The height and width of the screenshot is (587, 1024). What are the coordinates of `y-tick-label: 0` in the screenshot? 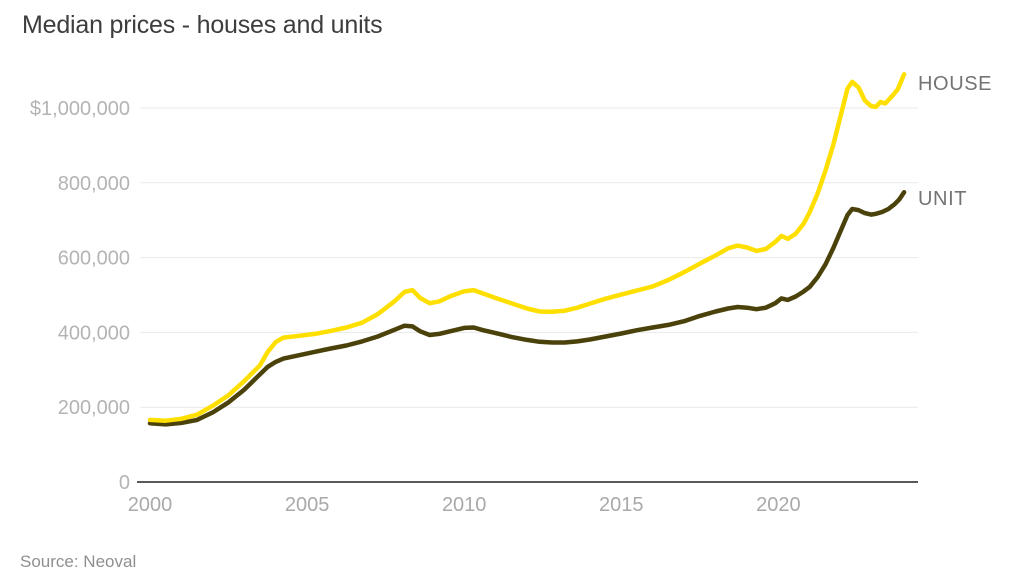 It's located at (124, 483).